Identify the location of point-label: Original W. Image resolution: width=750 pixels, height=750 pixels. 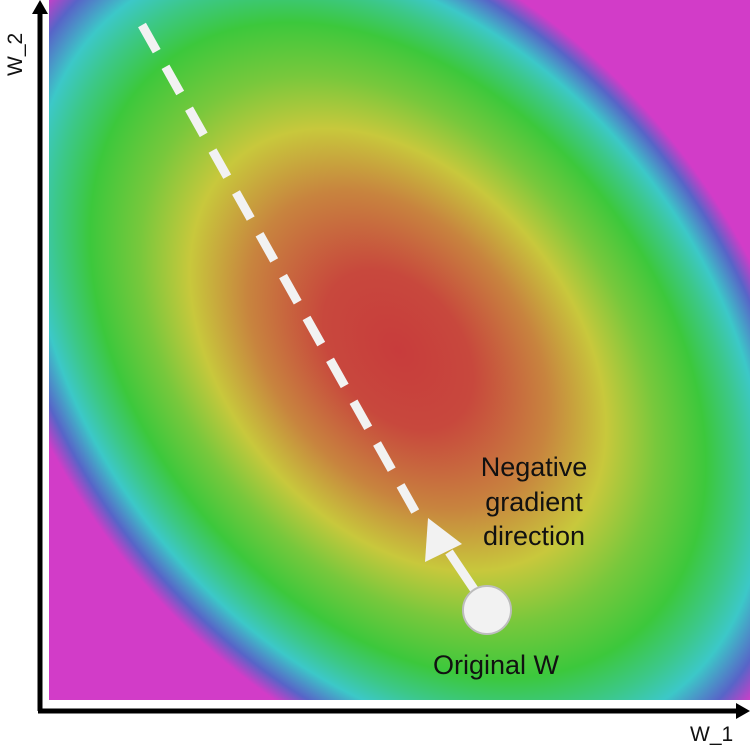
(496, 665).